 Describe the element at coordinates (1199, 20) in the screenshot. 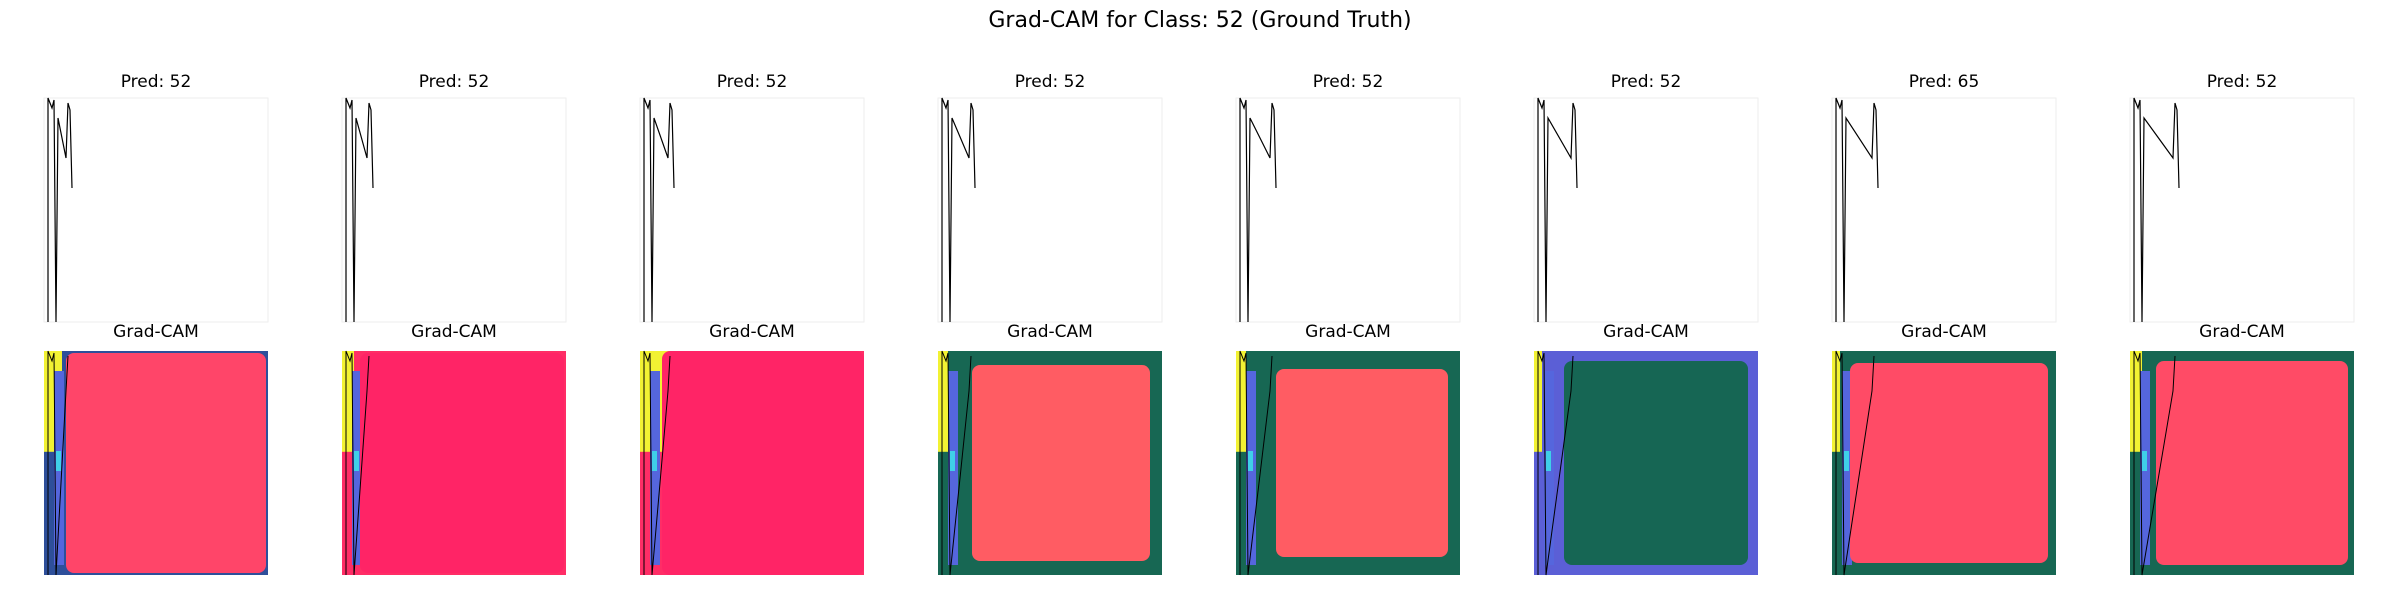

I see `figure-title: Grad-CAM for Class: 52 (Ground Truth)` at that location.